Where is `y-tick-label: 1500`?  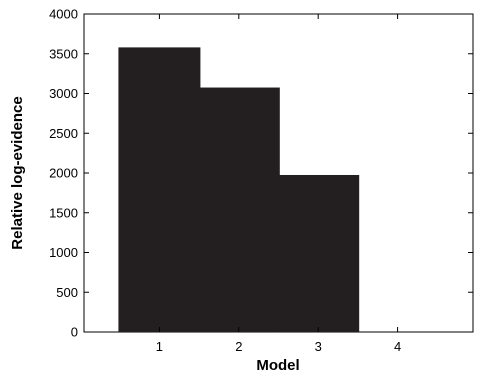 y-tick-label: 1500 is located at coordinates (63, 212).